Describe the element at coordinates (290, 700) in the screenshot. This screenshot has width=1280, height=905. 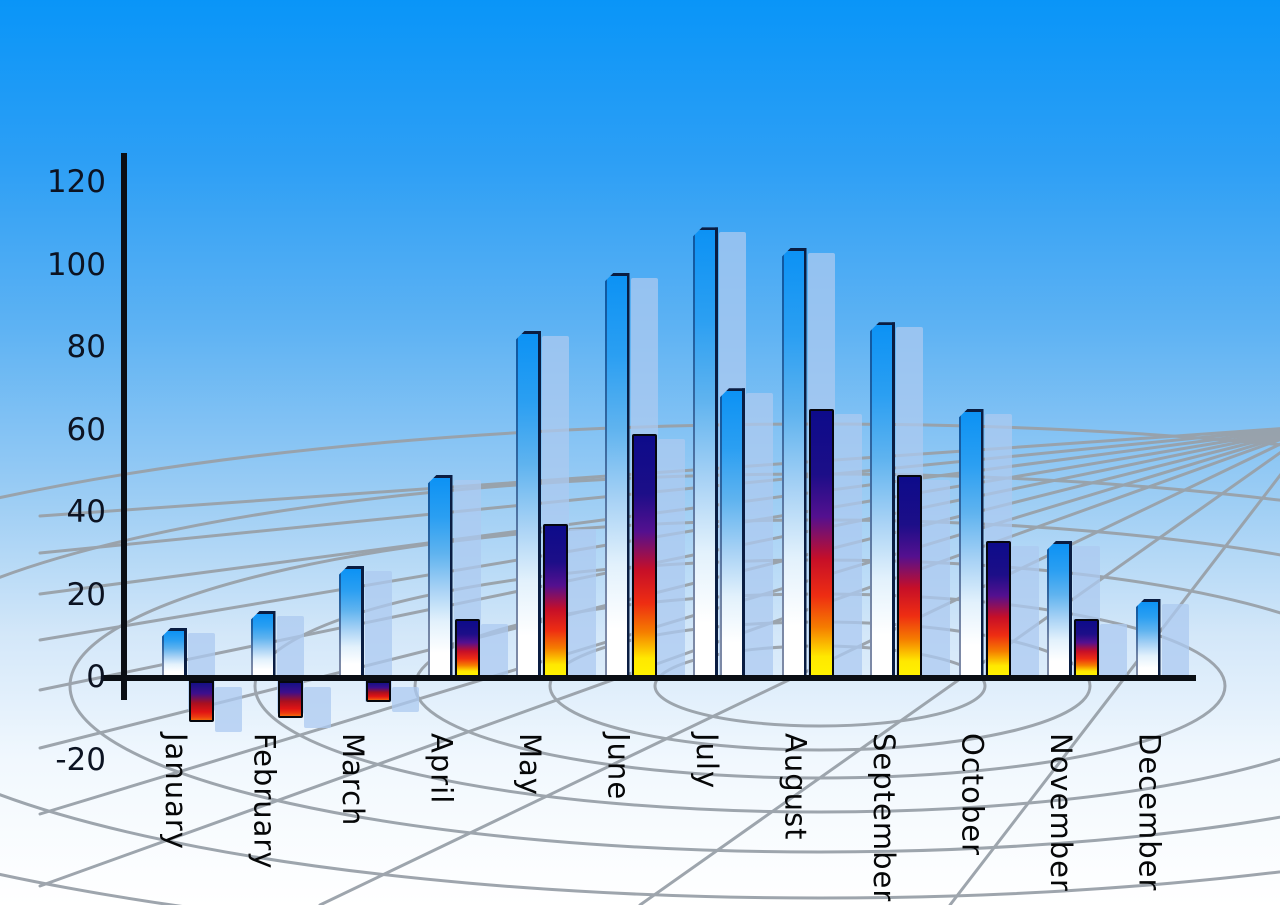
I see `bar-secondary-february` at that location.